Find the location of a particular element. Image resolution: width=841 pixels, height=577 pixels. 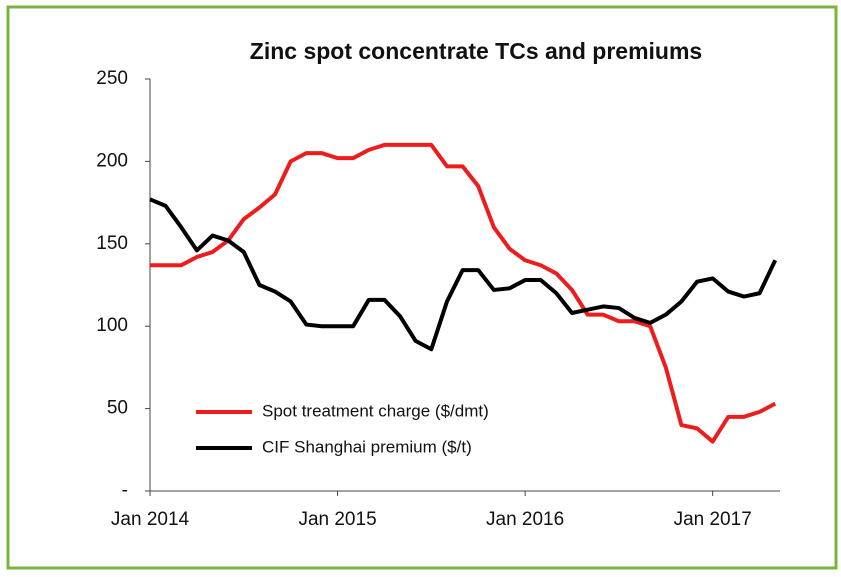

y-tick-label: 50 is located at coordinates (117, 408).